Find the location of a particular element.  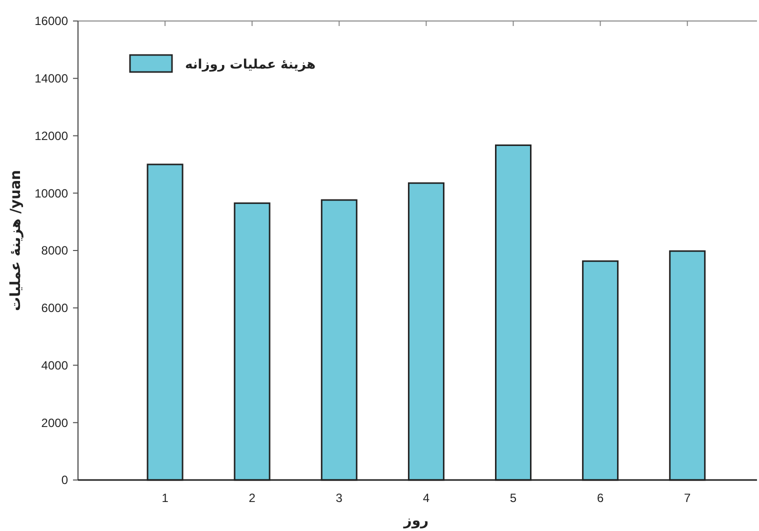

y-tick-label: 14000 is located at coordinates (51, 79).